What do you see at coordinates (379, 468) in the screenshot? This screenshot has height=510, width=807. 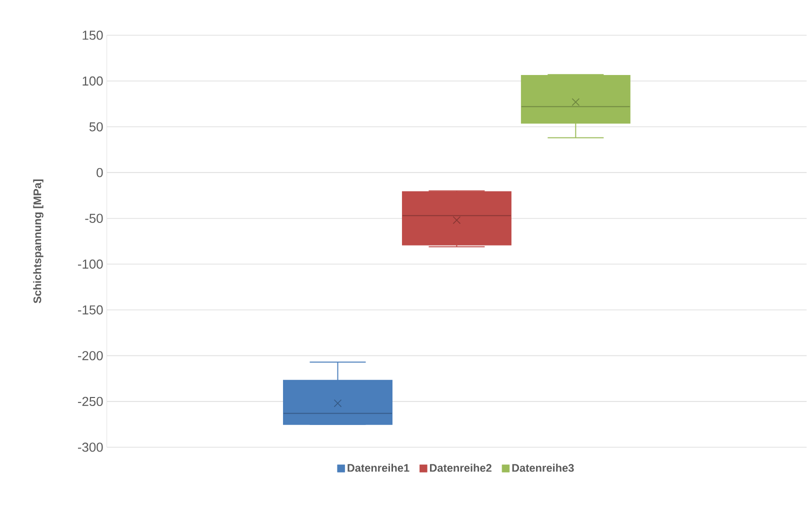 I see `legend-label: Datenreihe1` at bounding box center [379, 468].